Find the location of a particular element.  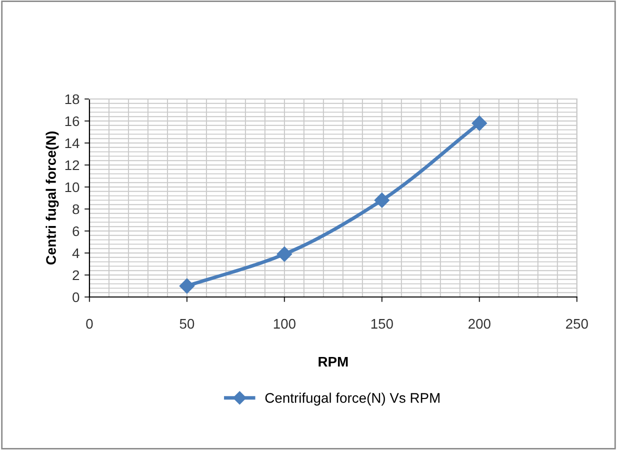

y-tick-label: 8 is located at coordinates (76, 209).